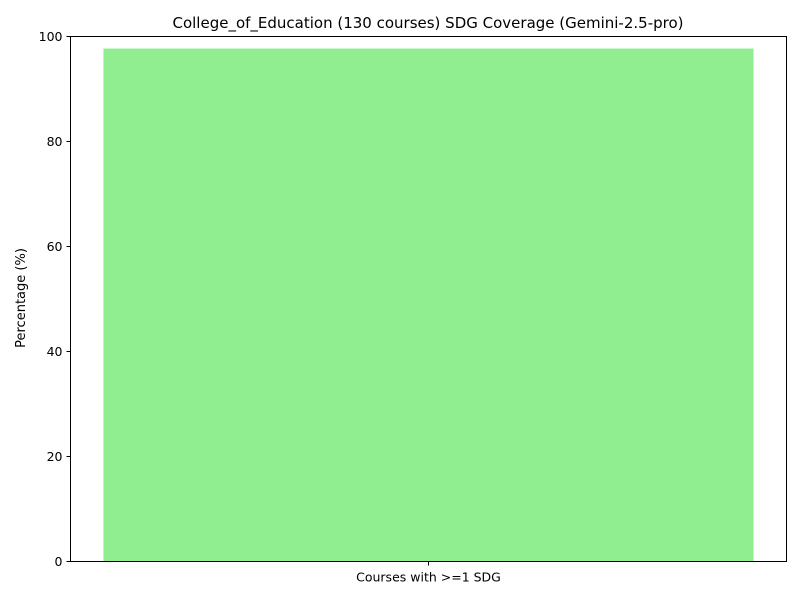 The width and height of the screenshot is (800, 604). Describe the element at coordinates (55, 456) in the screenshot. I see `y-tick-label: 20` at that location.